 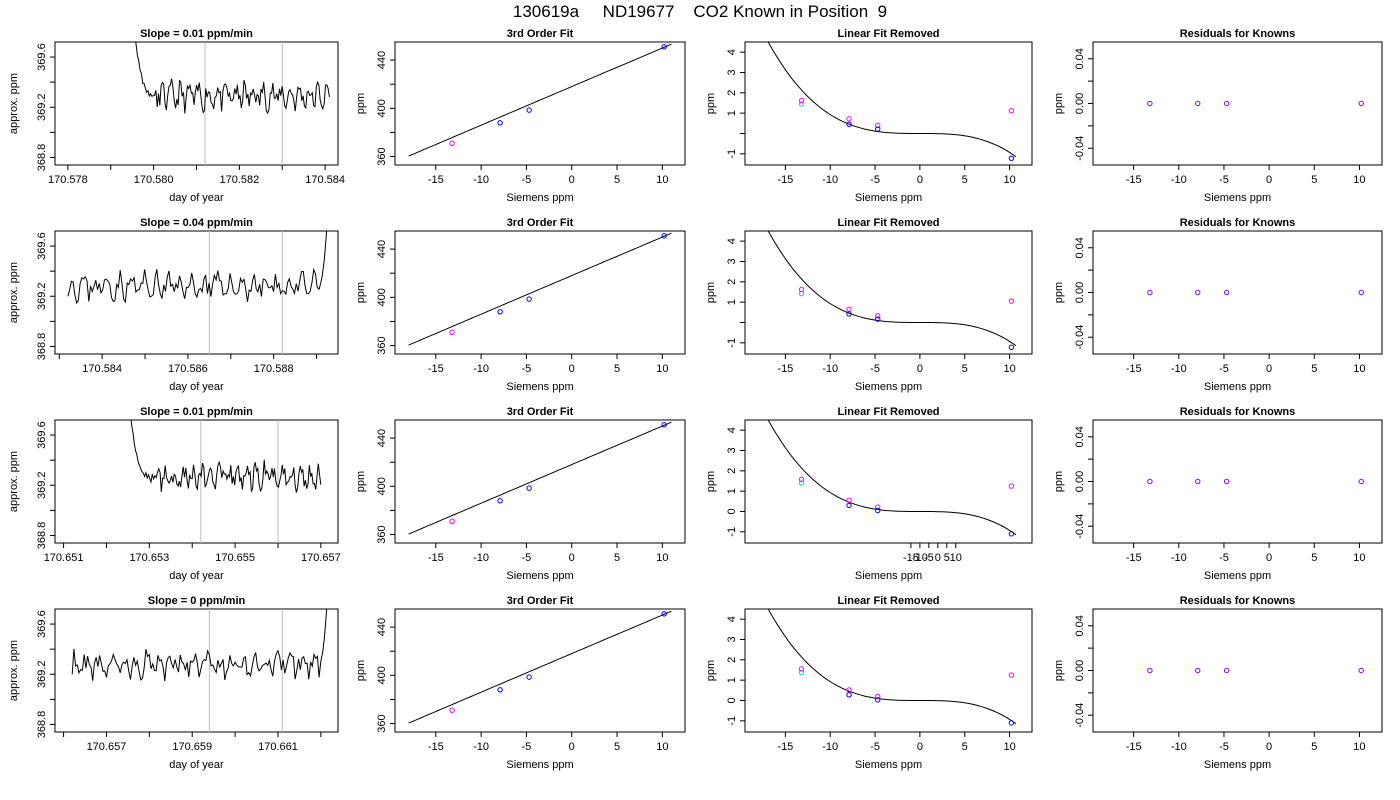 I want to click on y-tick-label: 368.8, so click(x=42, y=158).